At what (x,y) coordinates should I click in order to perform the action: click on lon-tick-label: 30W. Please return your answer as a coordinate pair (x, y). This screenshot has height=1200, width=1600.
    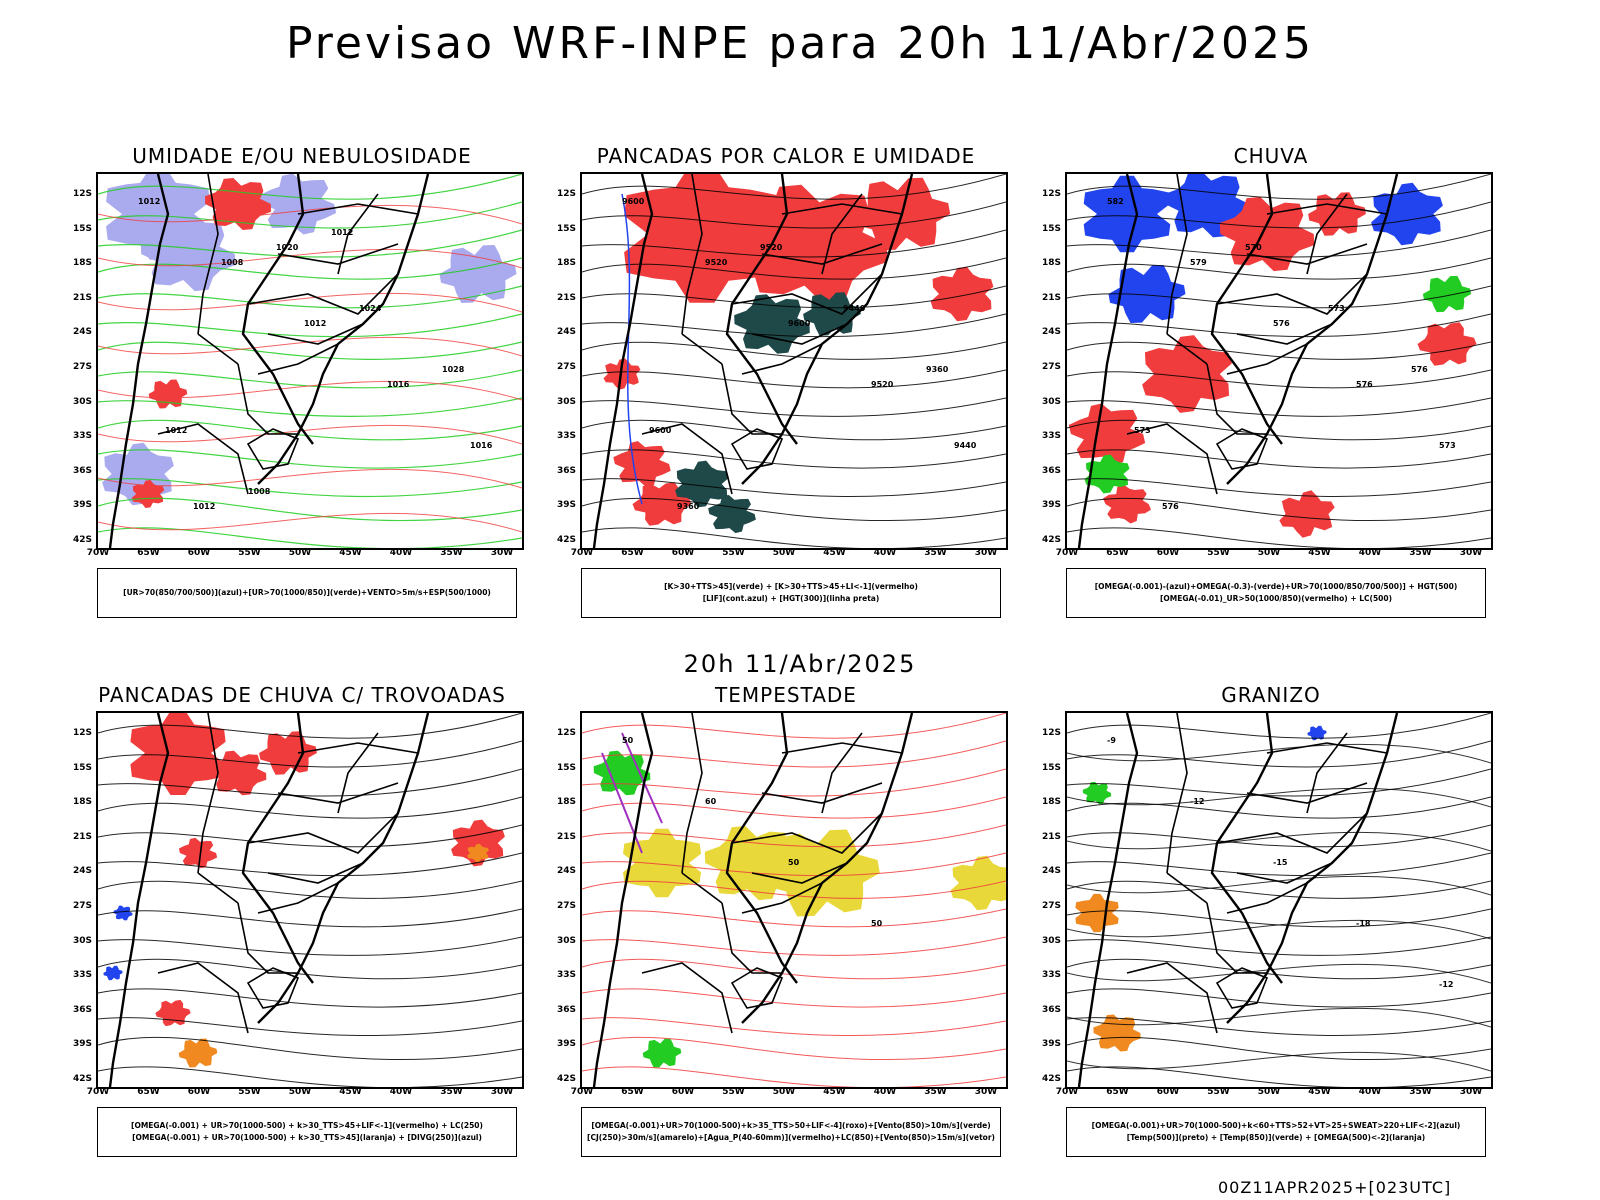
    Looking at the image, I should click on (502, 1092).